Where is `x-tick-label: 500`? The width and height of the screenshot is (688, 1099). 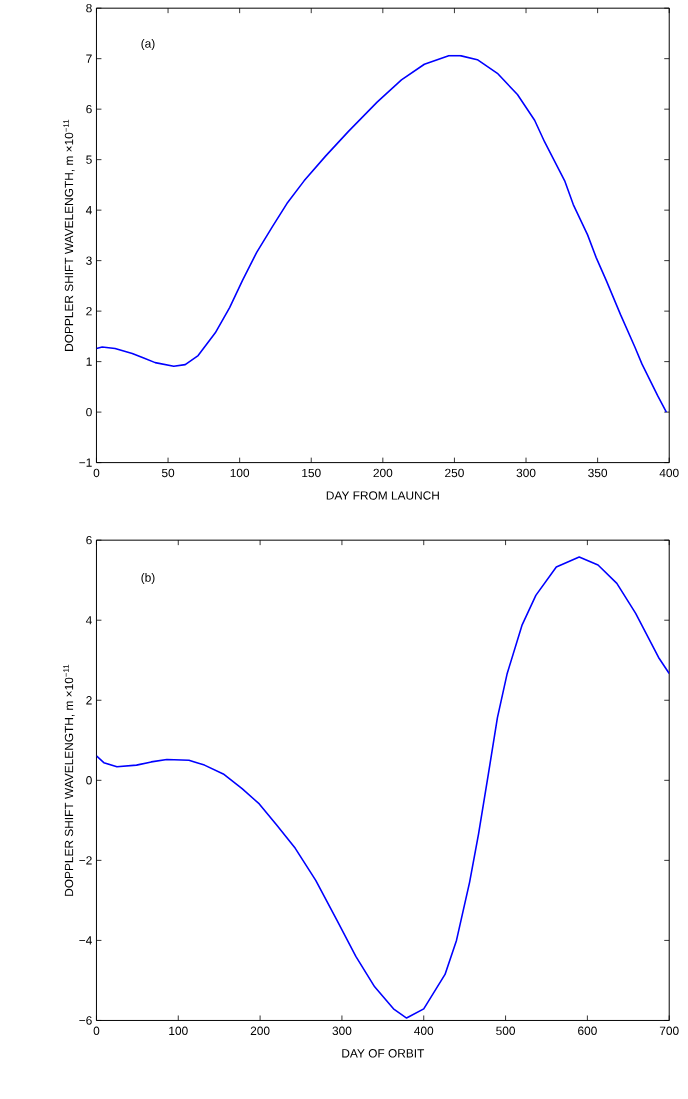
x-tick-label: 500 is located at coordinates (505, 1031).